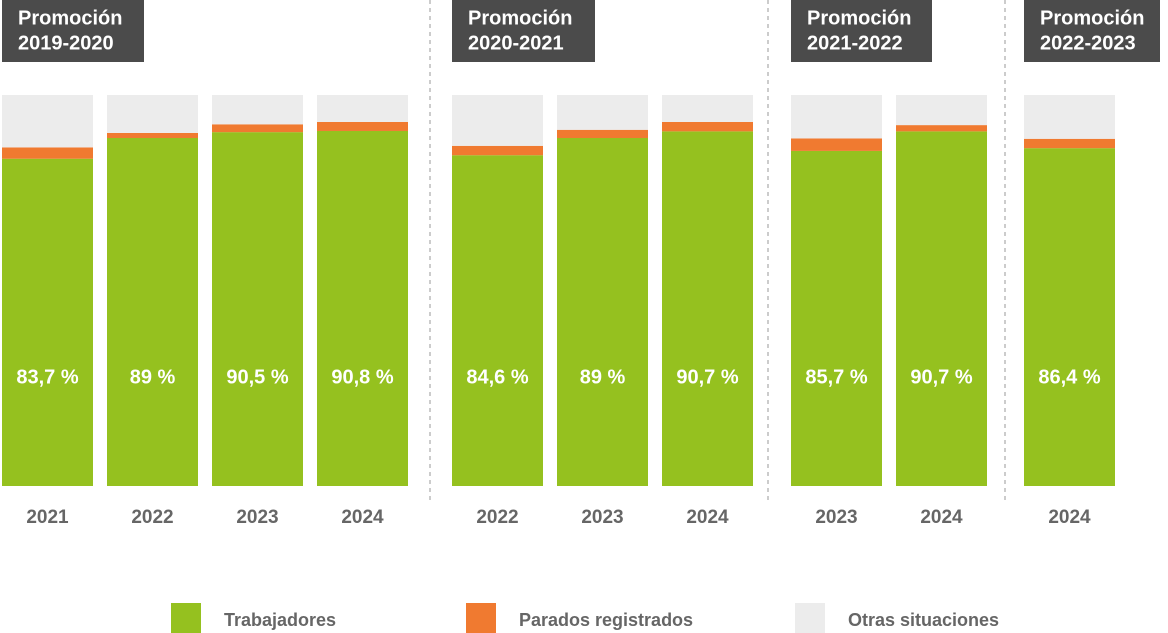 This screenshot has height=633, width=1168. I want to click on legend-label: Otras situaciones, so click(923, 620).